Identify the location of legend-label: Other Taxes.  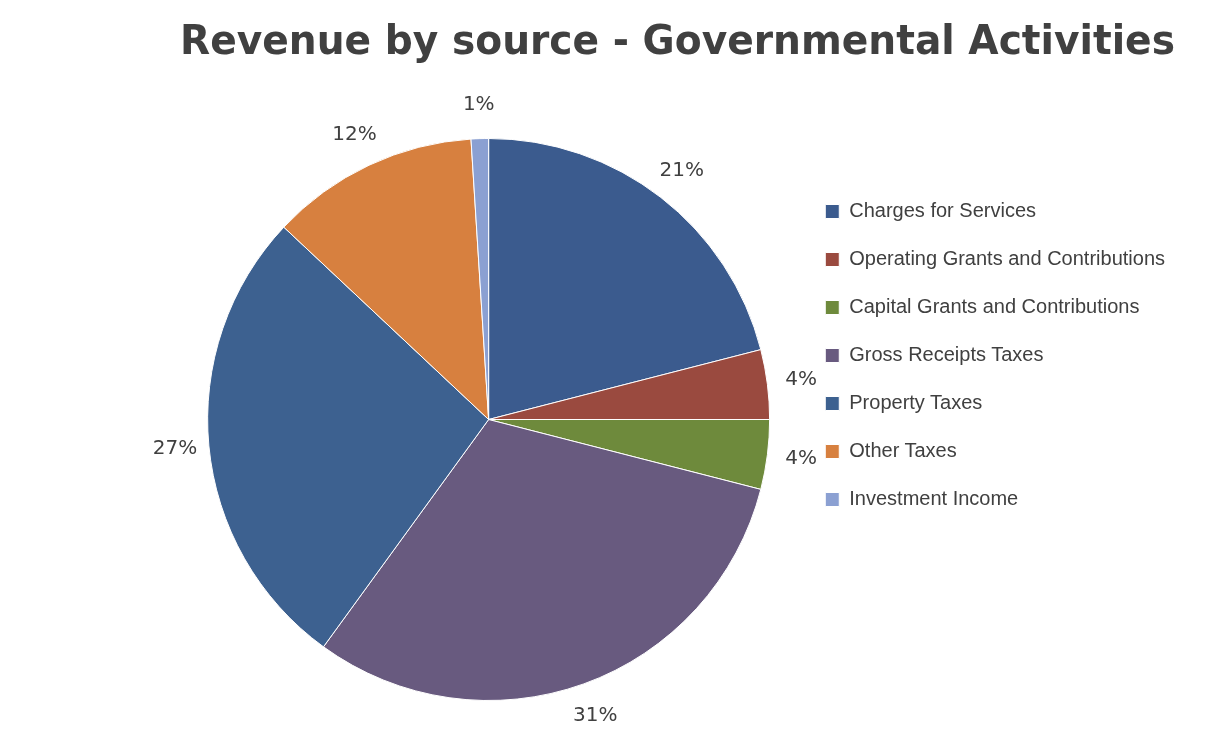
(903, 450).